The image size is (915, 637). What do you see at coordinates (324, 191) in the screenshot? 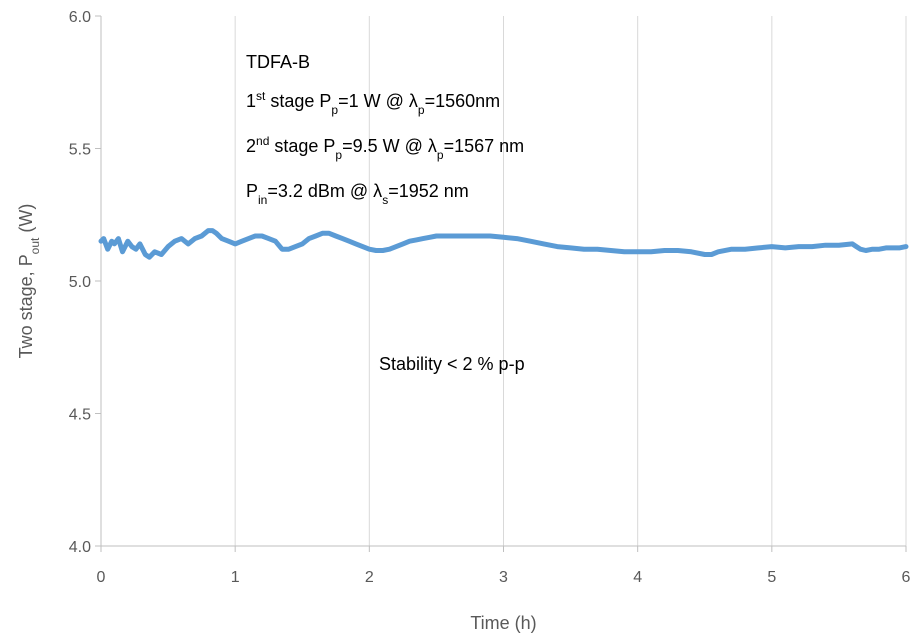
I see `annotation-part: =3.2 dBm @ λ` at bounding box center [324, 191].